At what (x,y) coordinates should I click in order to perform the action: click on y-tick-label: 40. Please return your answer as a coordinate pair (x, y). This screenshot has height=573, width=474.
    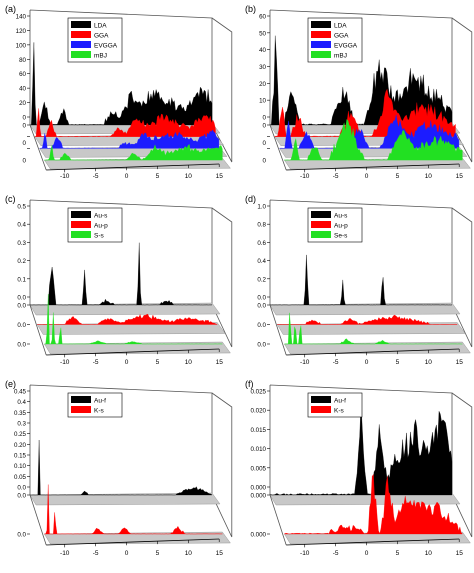
    Looking at the image, I should click on (262, 50).